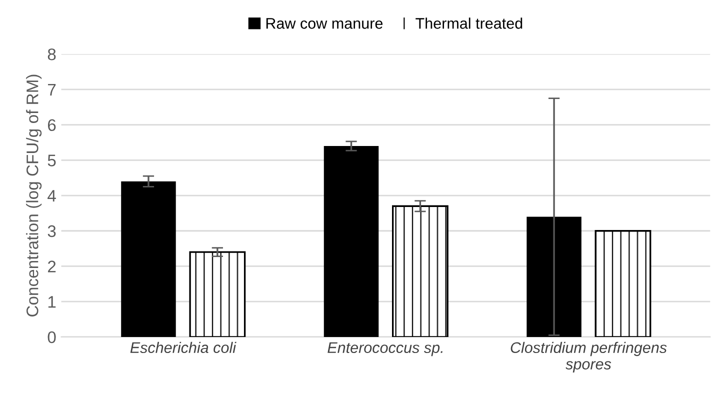  Describe the element at coordinates (469, 23) in the screenshot. I see `legend-label: Thermal treated` at that location.